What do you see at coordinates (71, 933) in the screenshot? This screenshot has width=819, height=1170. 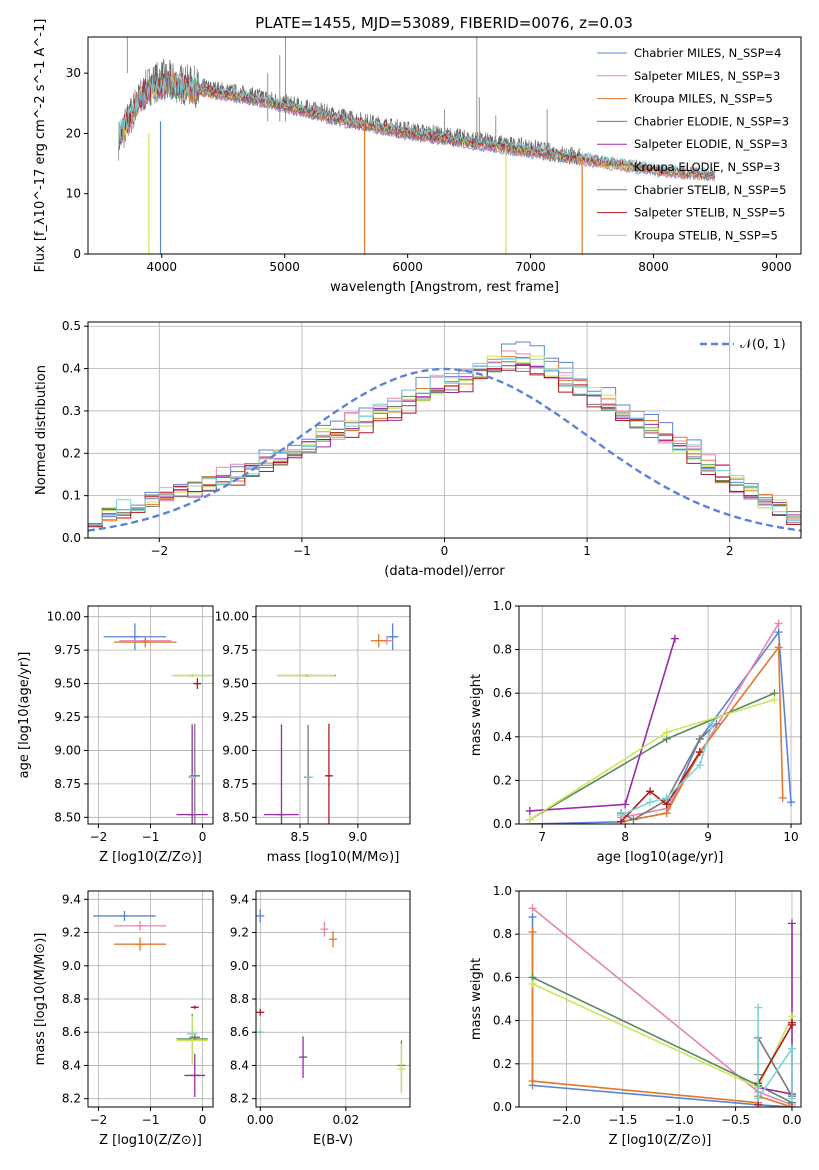 I see `y-tick-label: 9.2` at bounding box center [71, 933].